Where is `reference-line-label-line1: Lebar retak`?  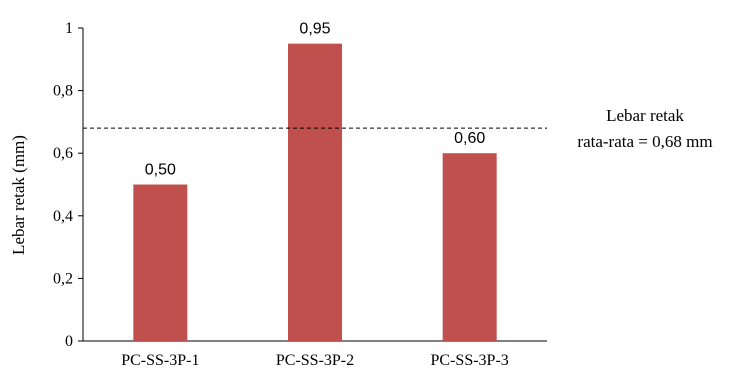
reference-line-label-line1: Lebar retak is located at coordinates (645, 115).